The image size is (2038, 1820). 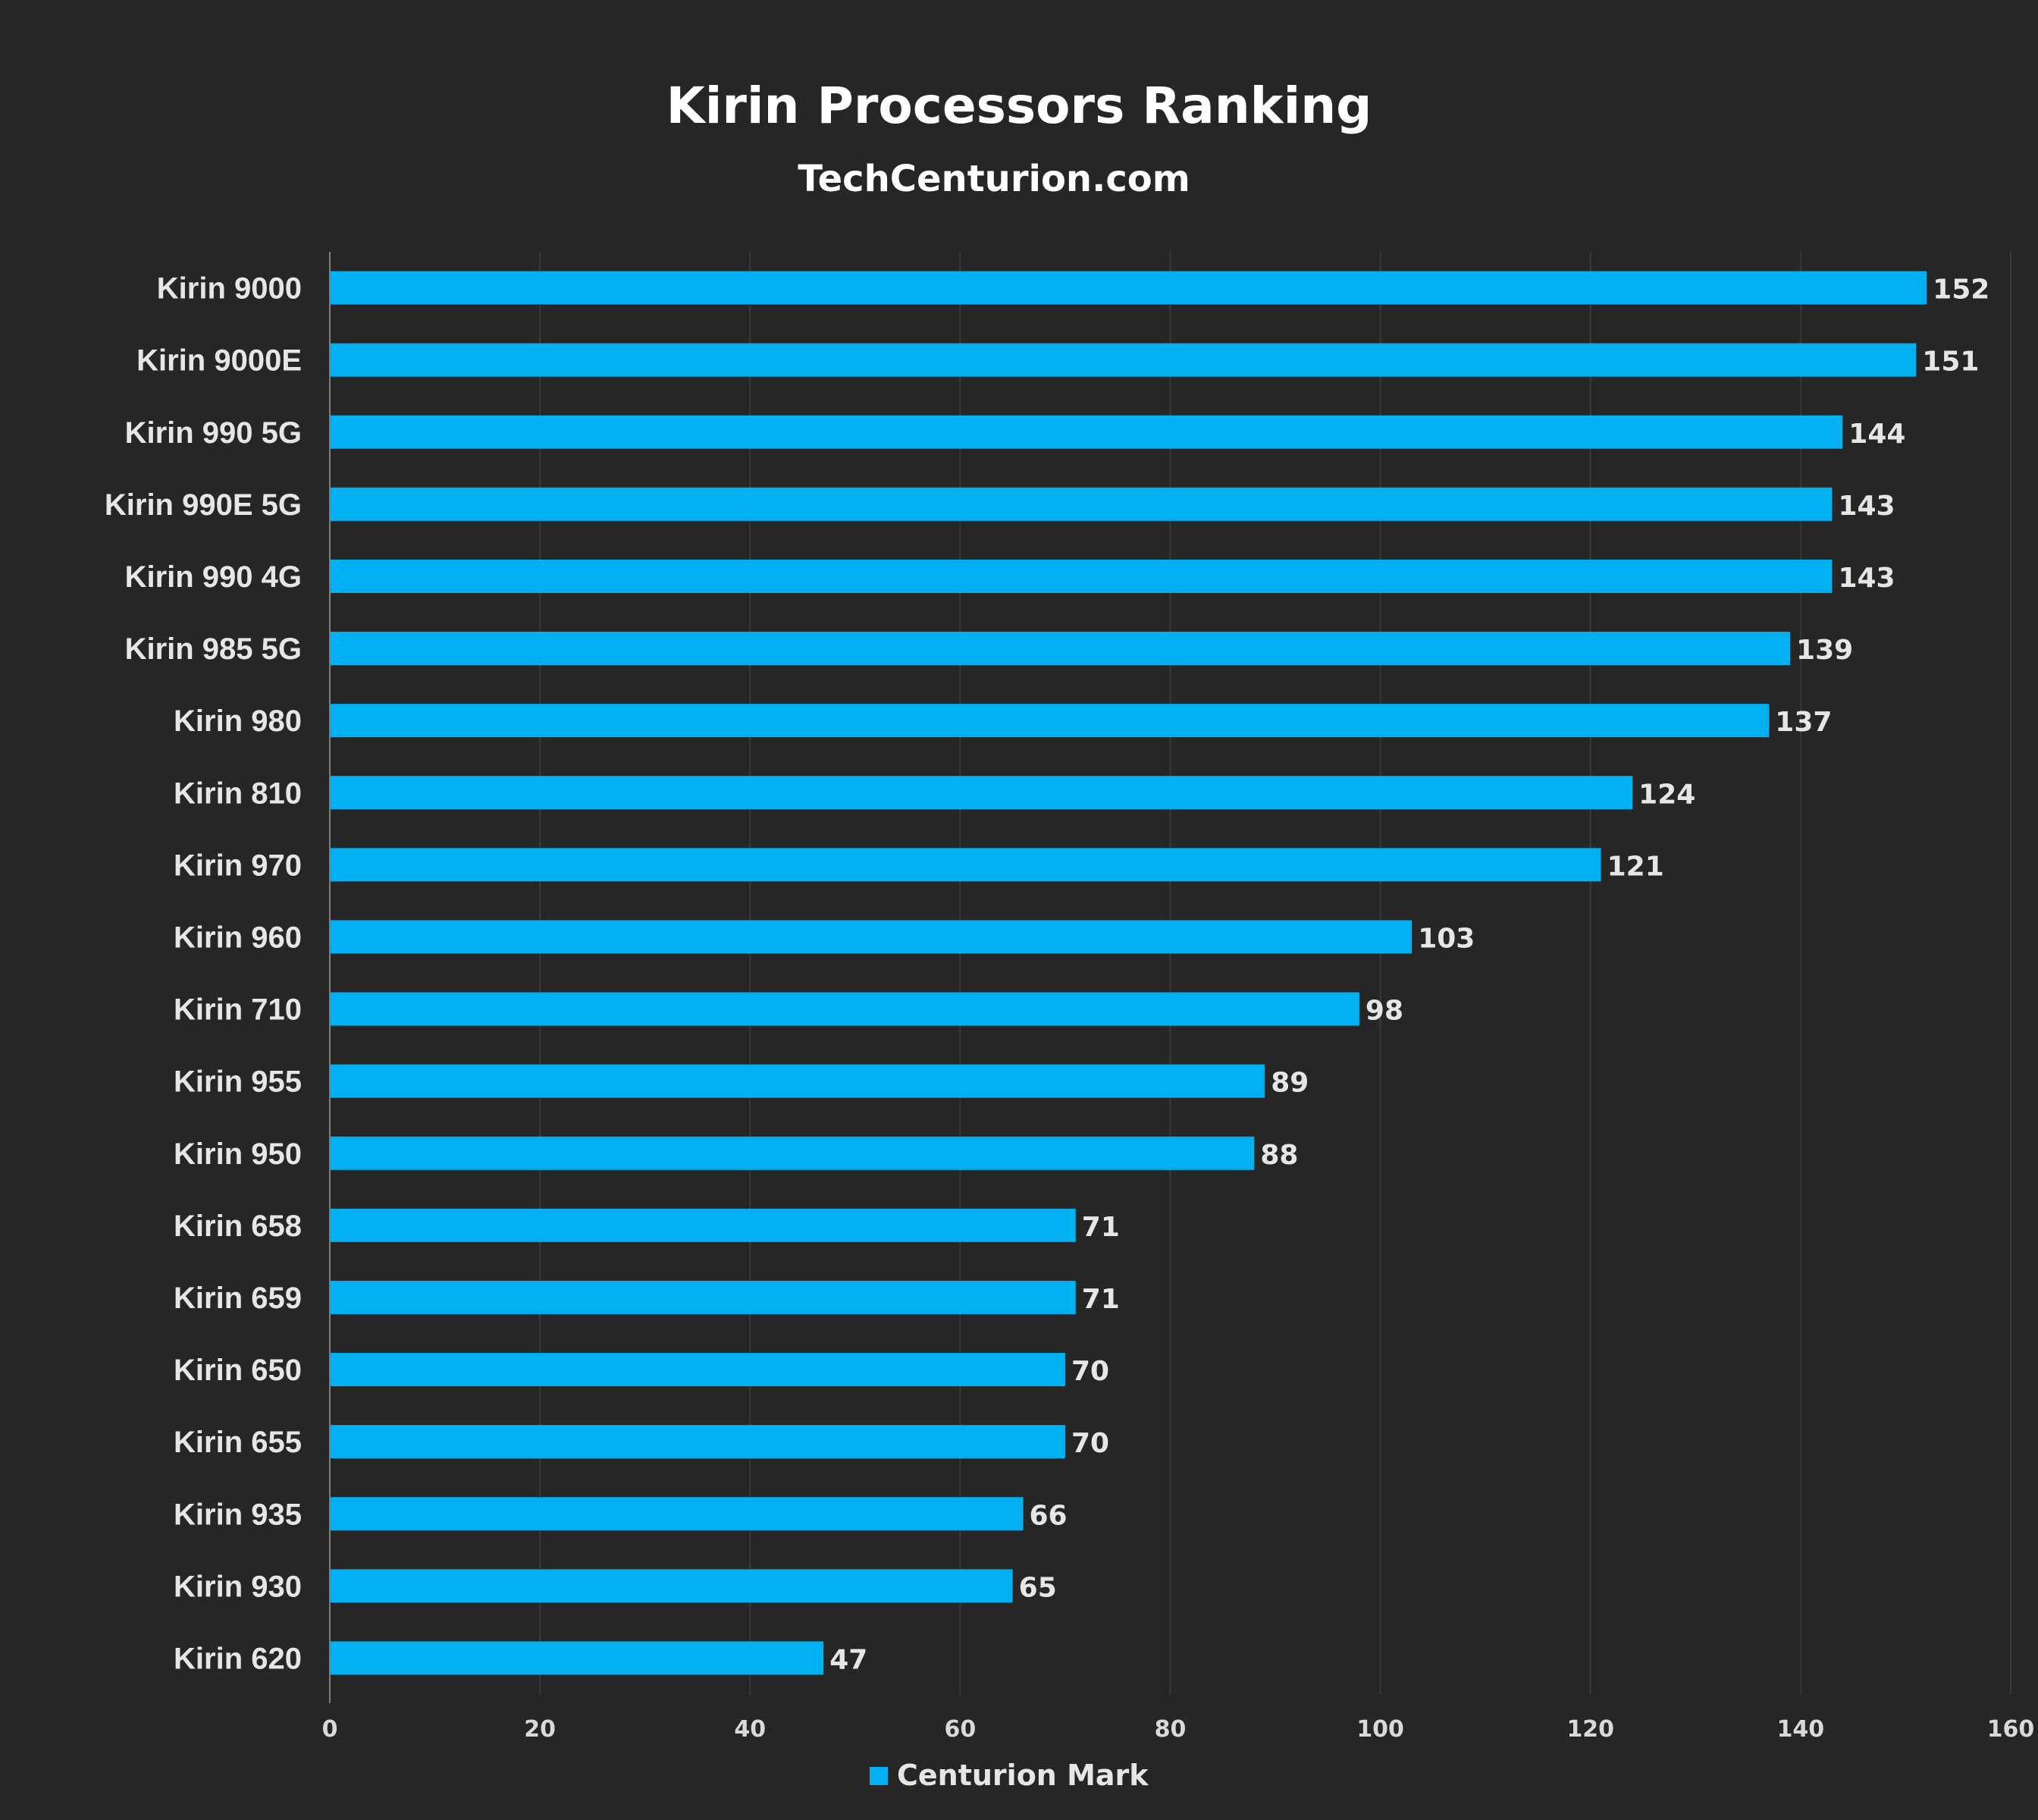 What do you see at coordinates (238, 721) in the screenshot?
I see `category-label: Kirin 980` at bounding box center [238, 721].